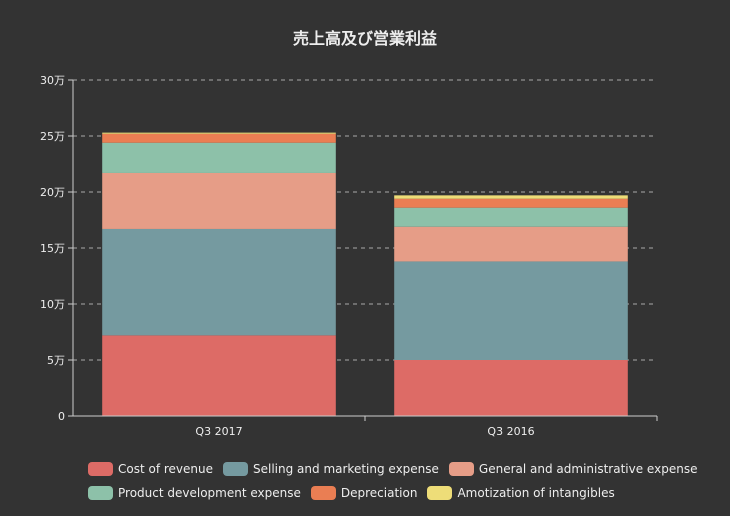 Image resolution: width=730 pixels, height=516 pixels. What do you see at coordinates (218, 431) in the screenshot?
I see `x-tick-label: Q3 2017` at bounding box center [218, 431].